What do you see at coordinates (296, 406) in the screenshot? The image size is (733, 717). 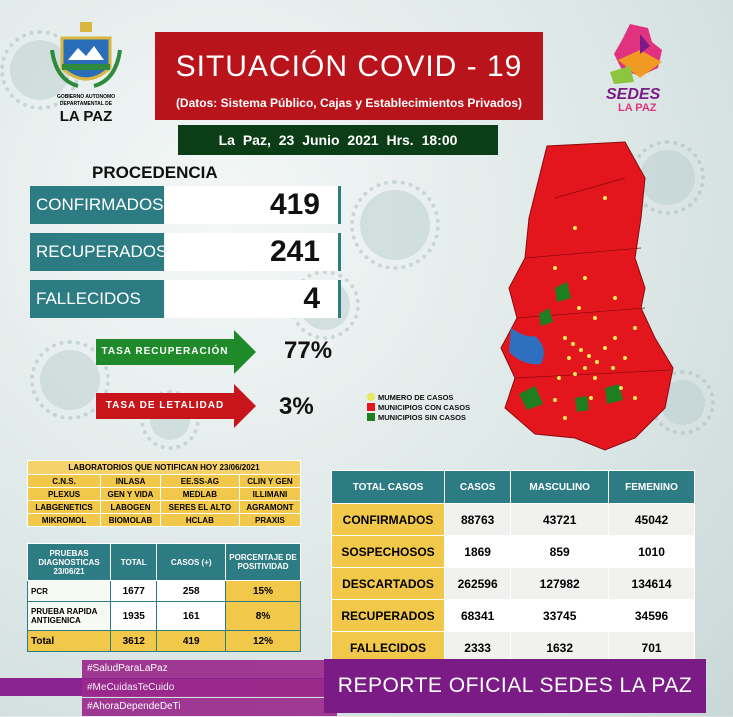 I see `lethality-rate-value: 3%` at bounding box center [296, 406].